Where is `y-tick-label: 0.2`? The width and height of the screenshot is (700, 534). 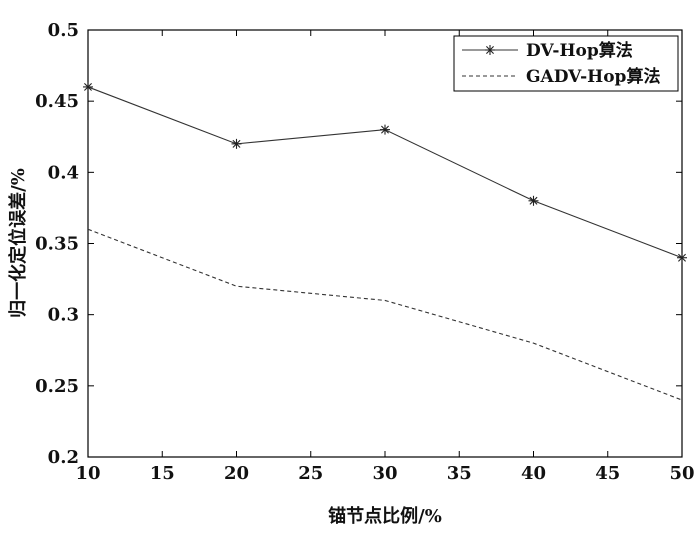 y-tick-label: 0.2 is located at coordinates (63, 457).